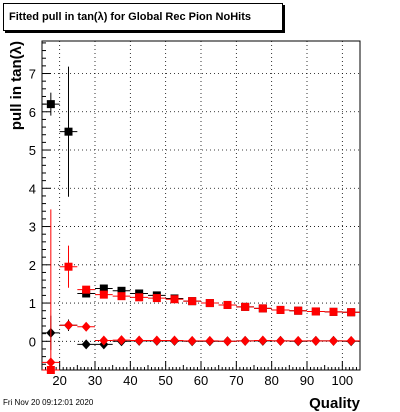 The image size is (400, 412). I want to click on y-tick-label: 1, so click(32, 303).